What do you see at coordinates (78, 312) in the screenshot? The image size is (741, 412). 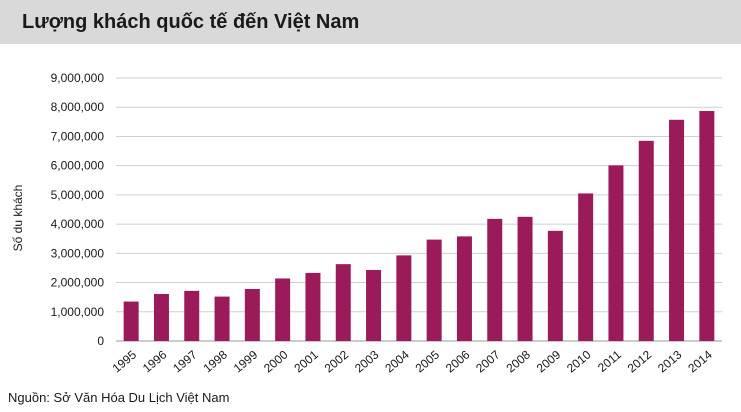 I see `y-tick-label: 1,000,000` at bounding box center [78, 312].